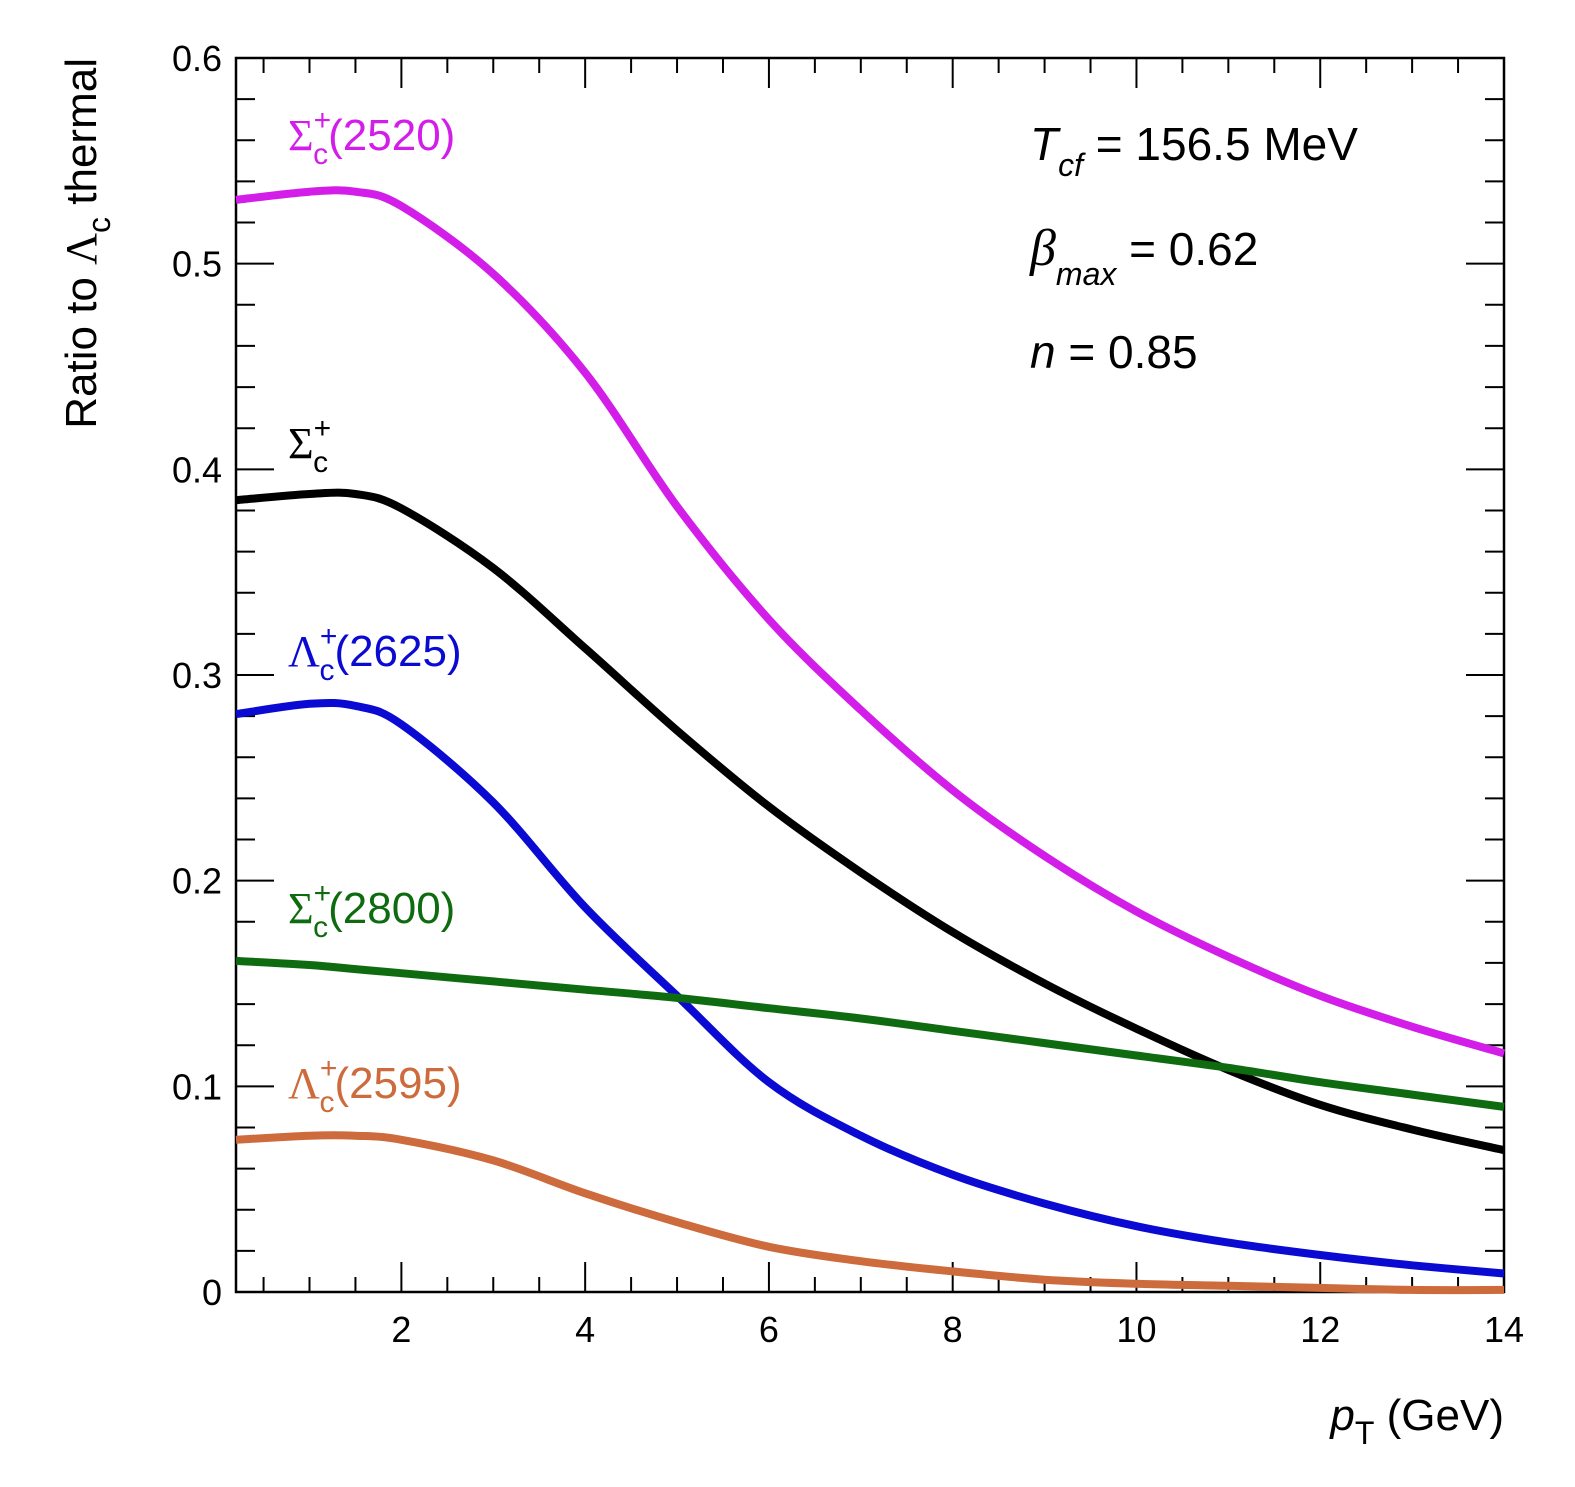 The height and width of the screenshot is (1487, 1575). What do you see at coordinates (81, 249) in the screenshot?
I see `y-axis-title-symbol: Λ` at bounding box center [81, 249].